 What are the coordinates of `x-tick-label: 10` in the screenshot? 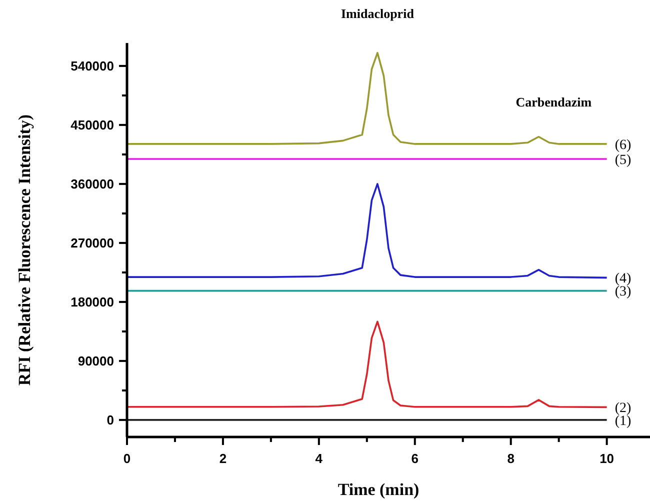 It's located at (607, 458).